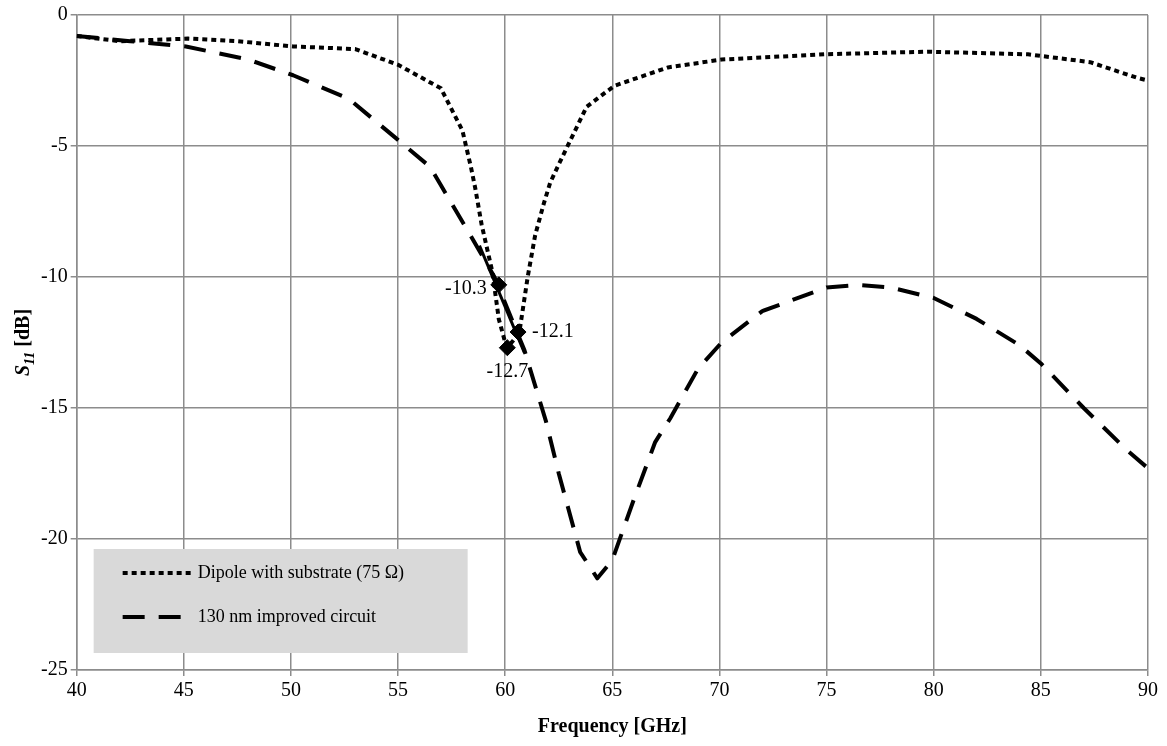  Describe the element at coordinates (76, 689) in the screenshot. I see `x-tick-label: 40` at that location.